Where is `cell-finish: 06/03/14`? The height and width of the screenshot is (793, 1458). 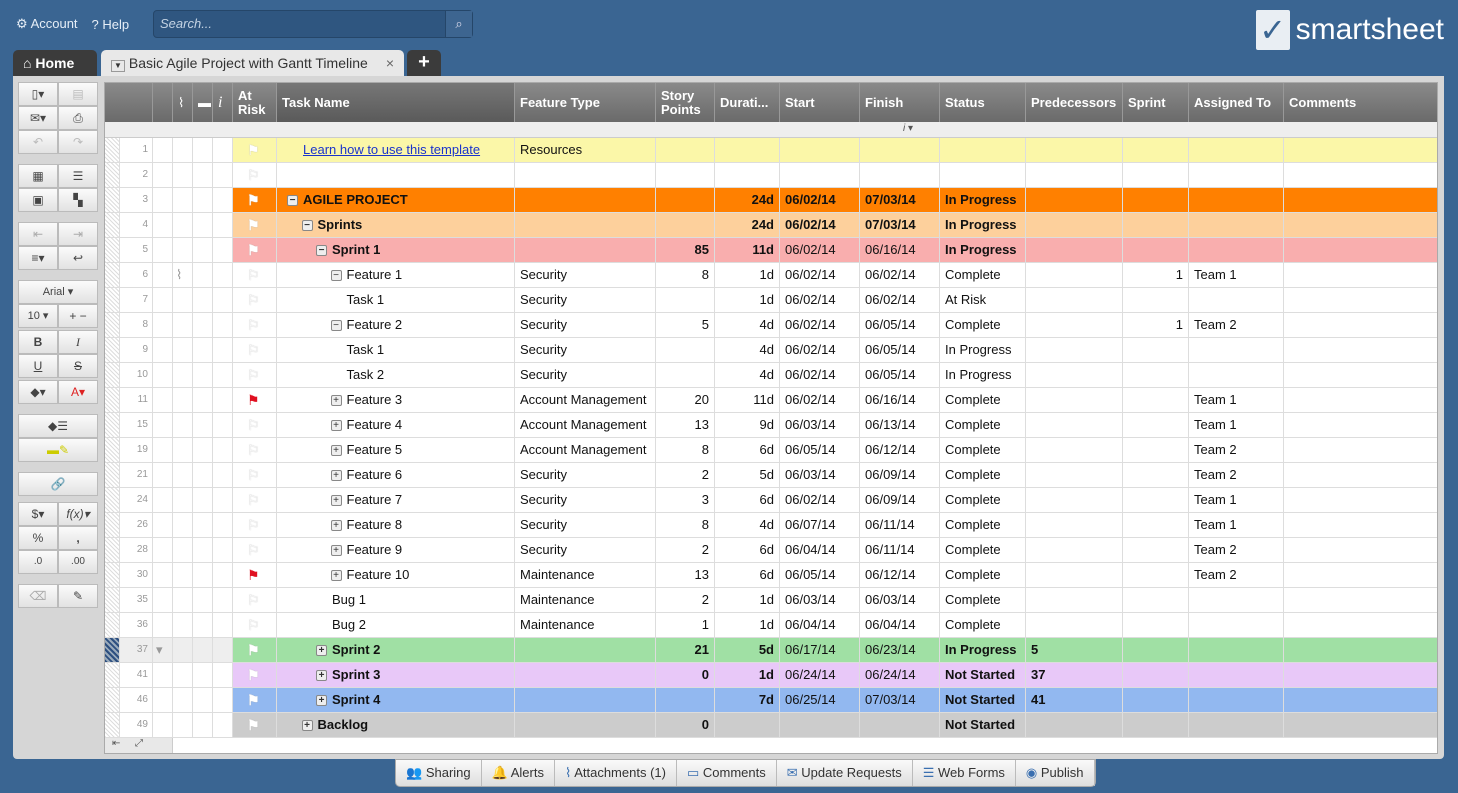
cell-finish: 06/03/14 is located at coordinates (900, 600).